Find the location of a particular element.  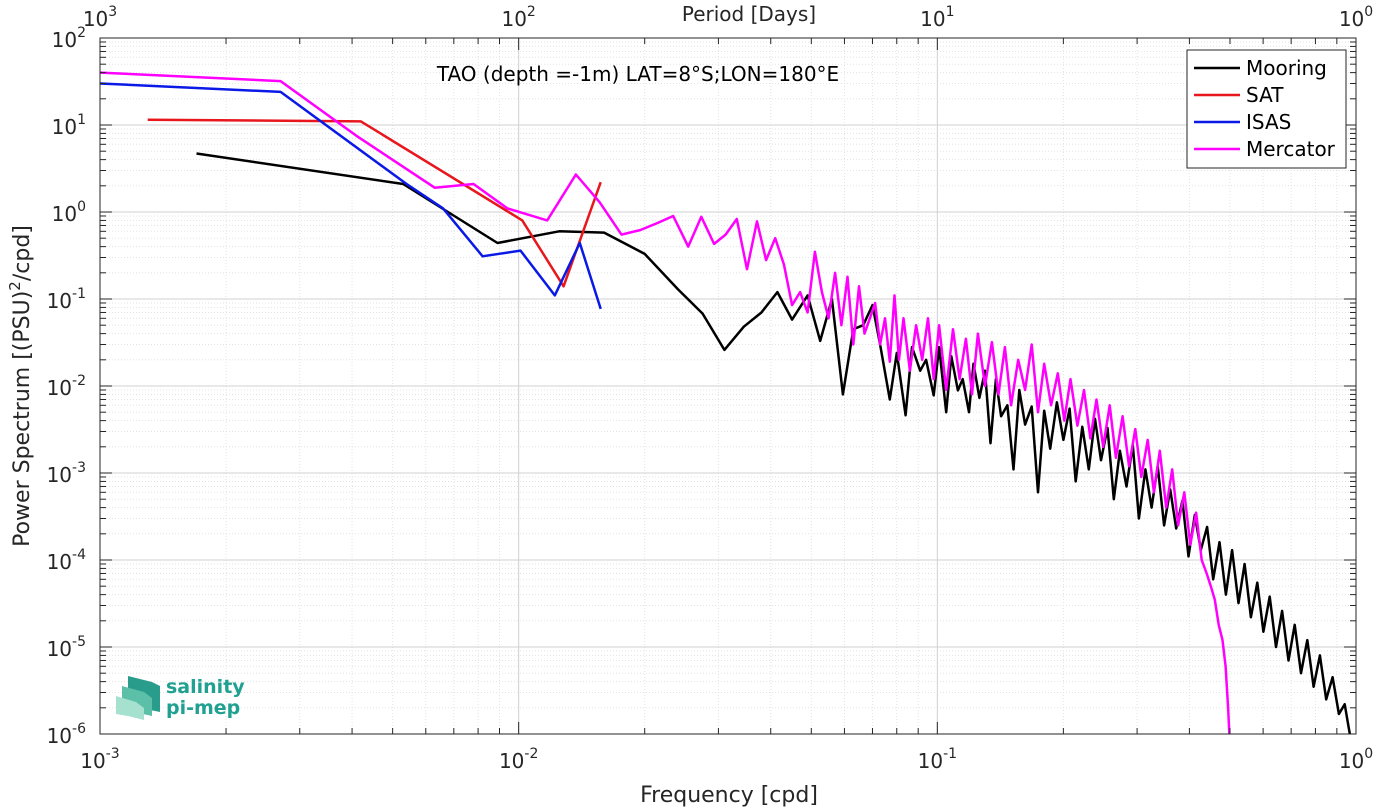

x-tick-label: 10⁻³ is located at coordinates (99, 759).